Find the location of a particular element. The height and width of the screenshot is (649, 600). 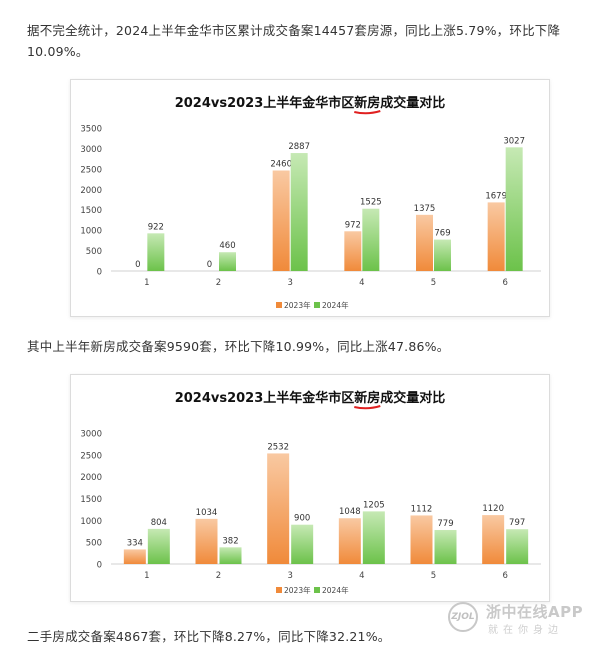

data-label: 900 is located at coordinates (302, 519).